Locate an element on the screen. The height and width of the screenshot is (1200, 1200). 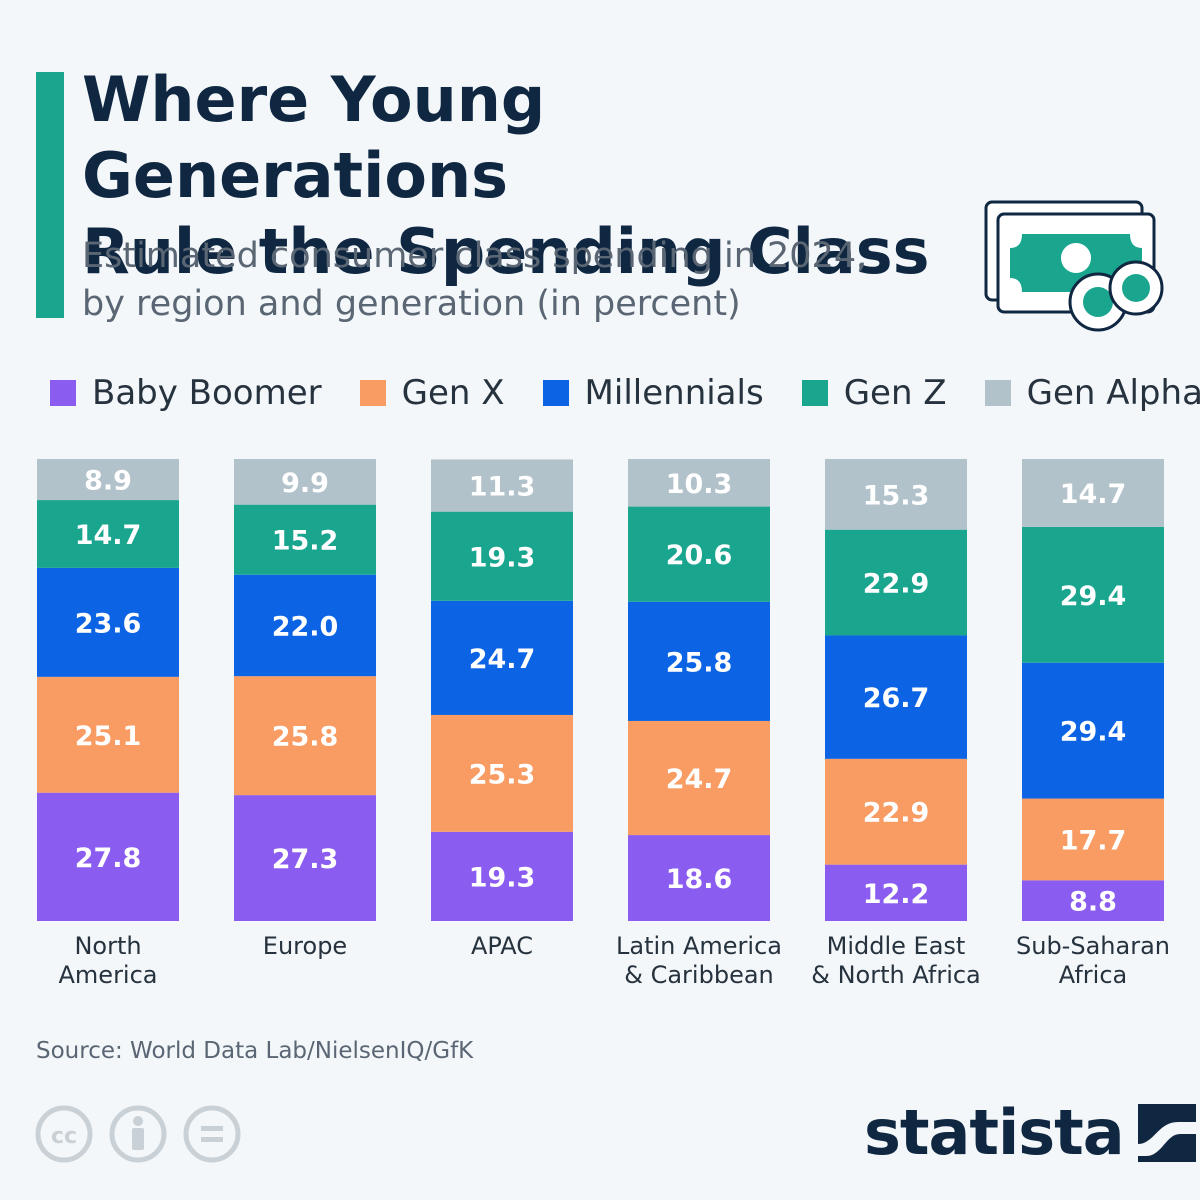
statista-logo-icon is located at coordinates (1166, 1133).